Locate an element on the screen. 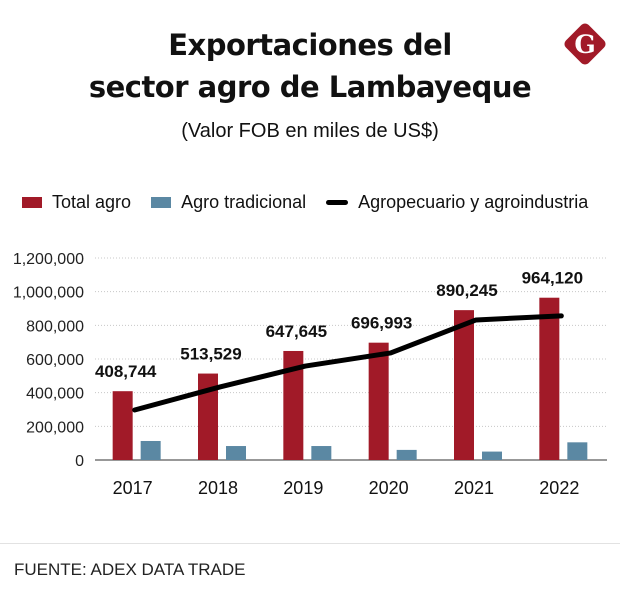 This screenshot has height=616, width=620. legend-swatch-total-agro is located at coordinates (32, 202).